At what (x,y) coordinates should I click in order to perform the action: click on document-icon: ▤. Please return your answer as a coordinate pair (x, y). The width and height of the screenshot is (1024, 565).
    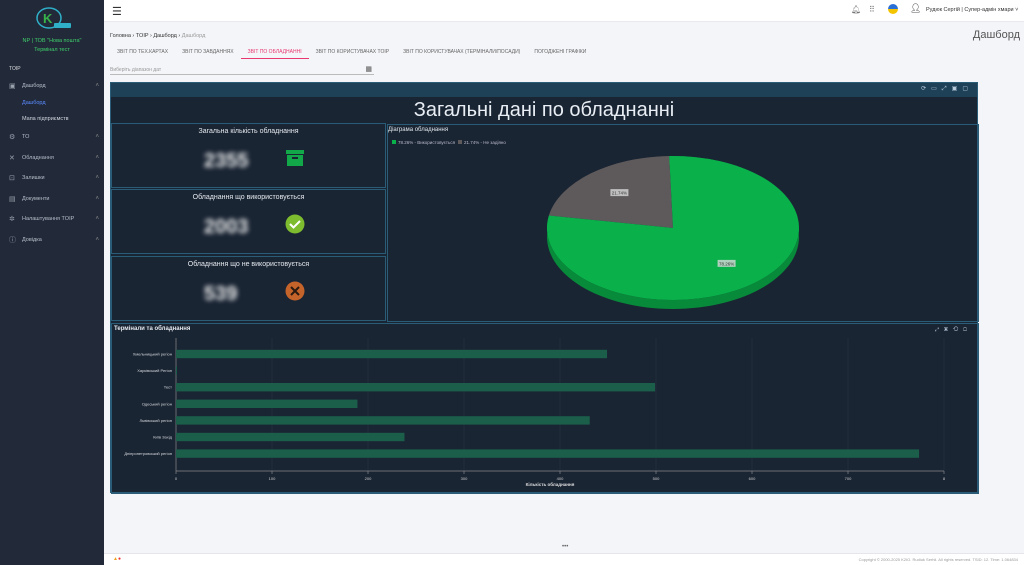
    Looking at the image, I should click on (12, 199).